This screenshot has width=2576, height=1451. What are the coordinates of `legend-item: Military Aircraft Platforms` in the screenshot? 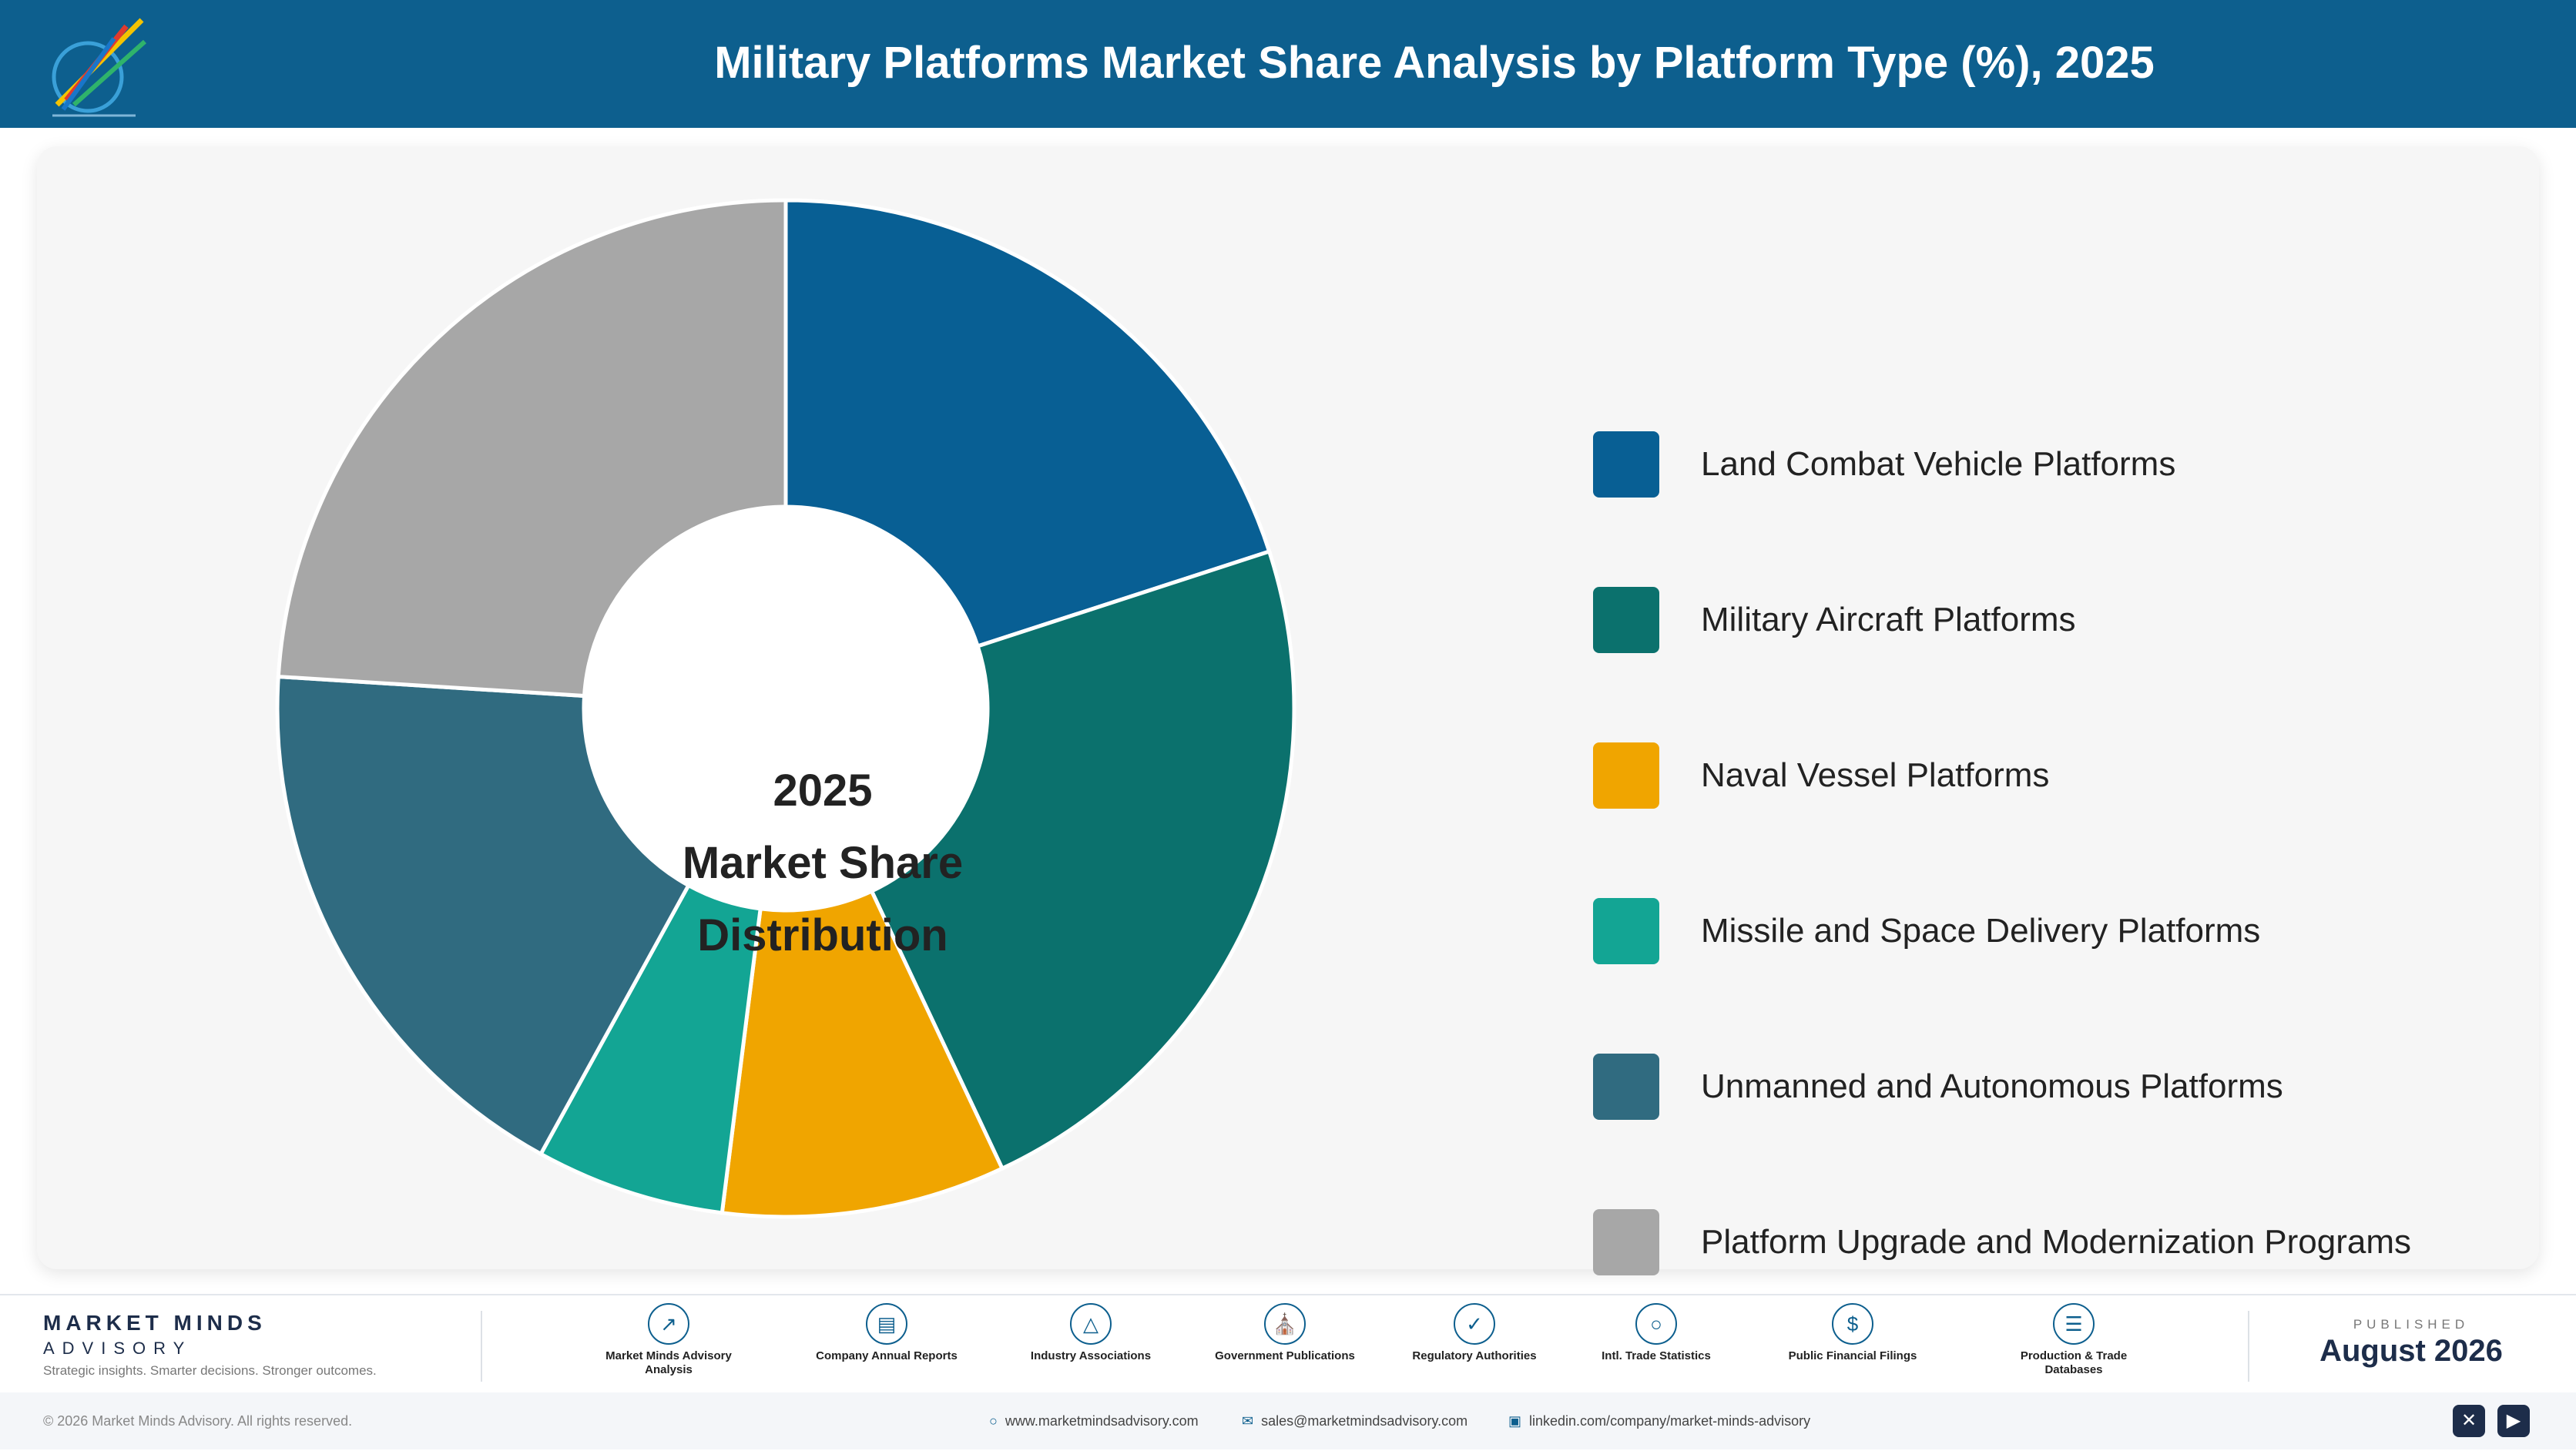 It's located at (2055, 620).